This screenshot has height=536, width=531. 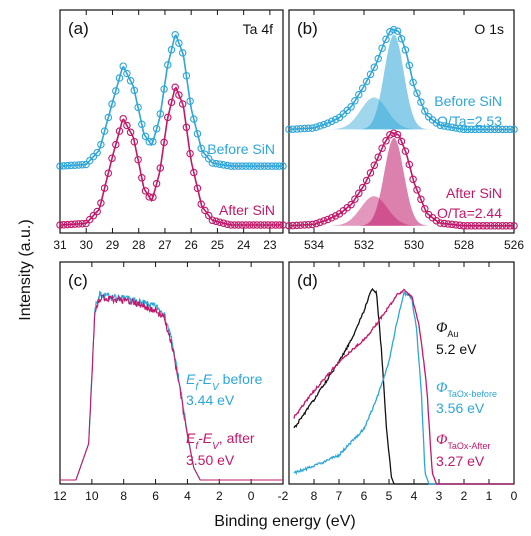 What do you see at coordinates (339, 496) in the screenshot?
I see `x-tick-label: 7` at bounding box center [339, 496].